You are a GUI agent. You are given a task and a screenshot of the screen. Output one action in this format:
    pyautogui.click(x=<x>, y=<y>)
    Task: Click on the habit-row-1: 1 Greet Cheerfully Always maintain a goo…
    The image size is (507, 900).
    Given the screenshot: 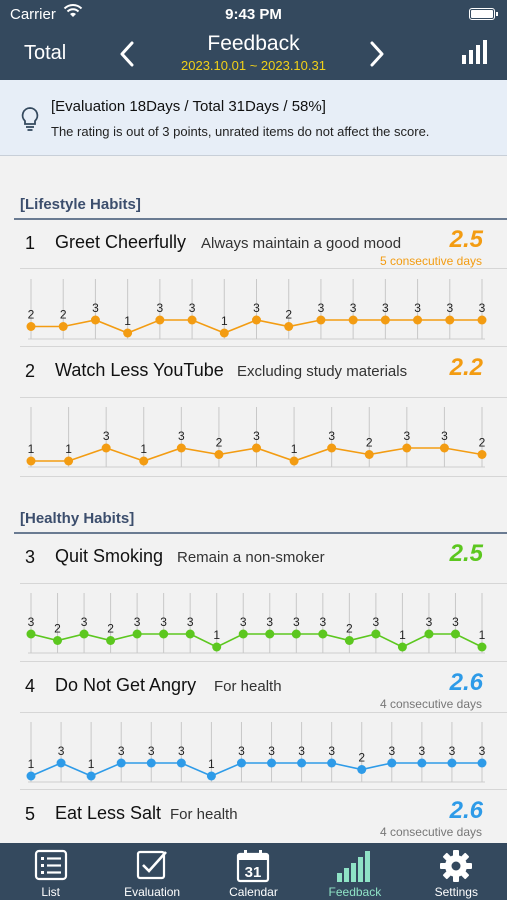 What is the action you would take?
    pyautogui.click(x=253, y=250)
    